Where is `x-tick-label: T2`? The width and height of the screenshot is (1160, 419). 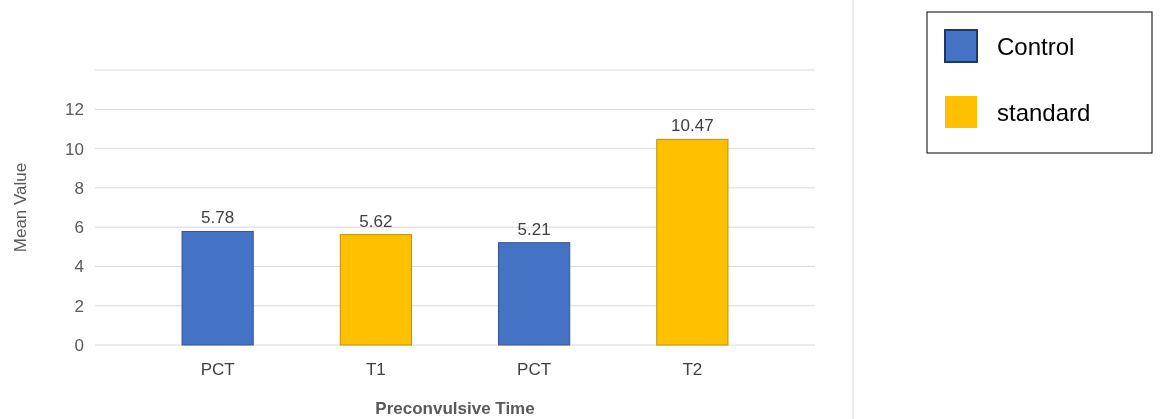 x-tick-label: T2 is located at coordinates (692, 370).